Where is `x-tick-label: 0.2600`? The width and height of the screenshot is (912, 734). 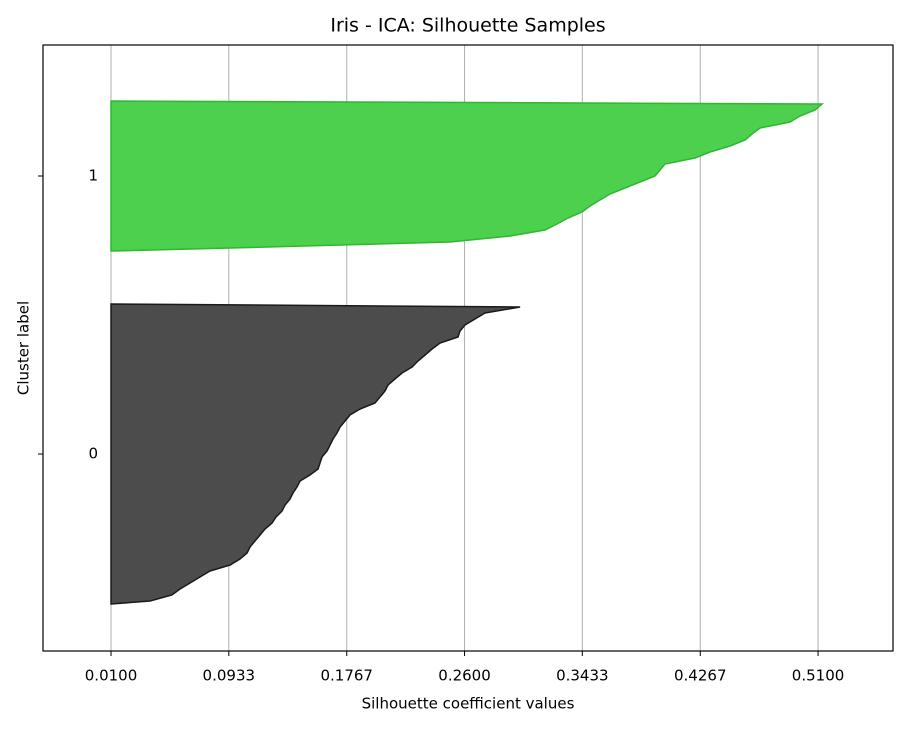 x-tick-label: 0.2600 is located at coordinates (464, 676).